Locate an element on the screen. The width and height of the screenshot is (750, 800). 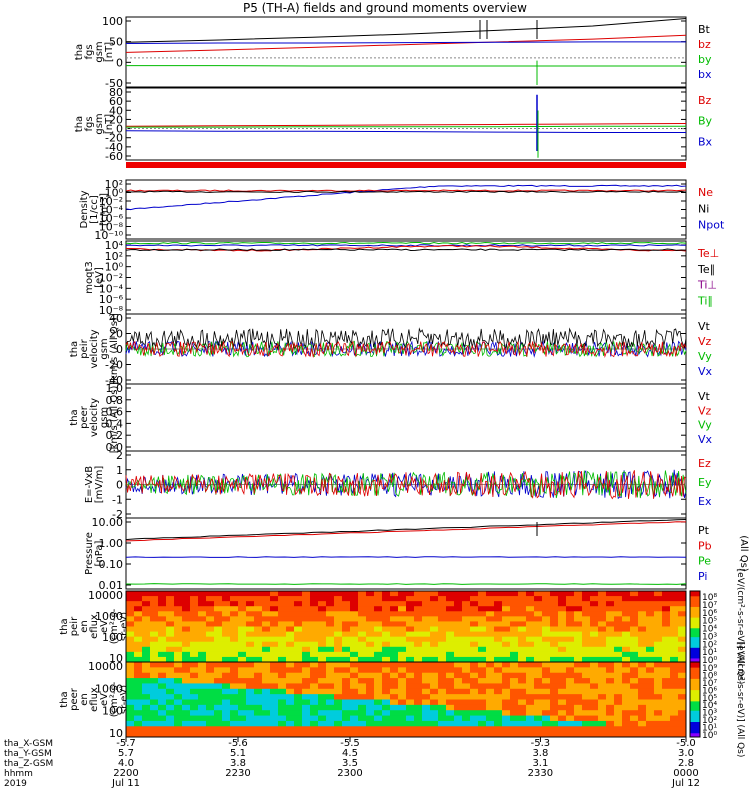
legend-Vy: Vy is located at coordinates (705, 356).